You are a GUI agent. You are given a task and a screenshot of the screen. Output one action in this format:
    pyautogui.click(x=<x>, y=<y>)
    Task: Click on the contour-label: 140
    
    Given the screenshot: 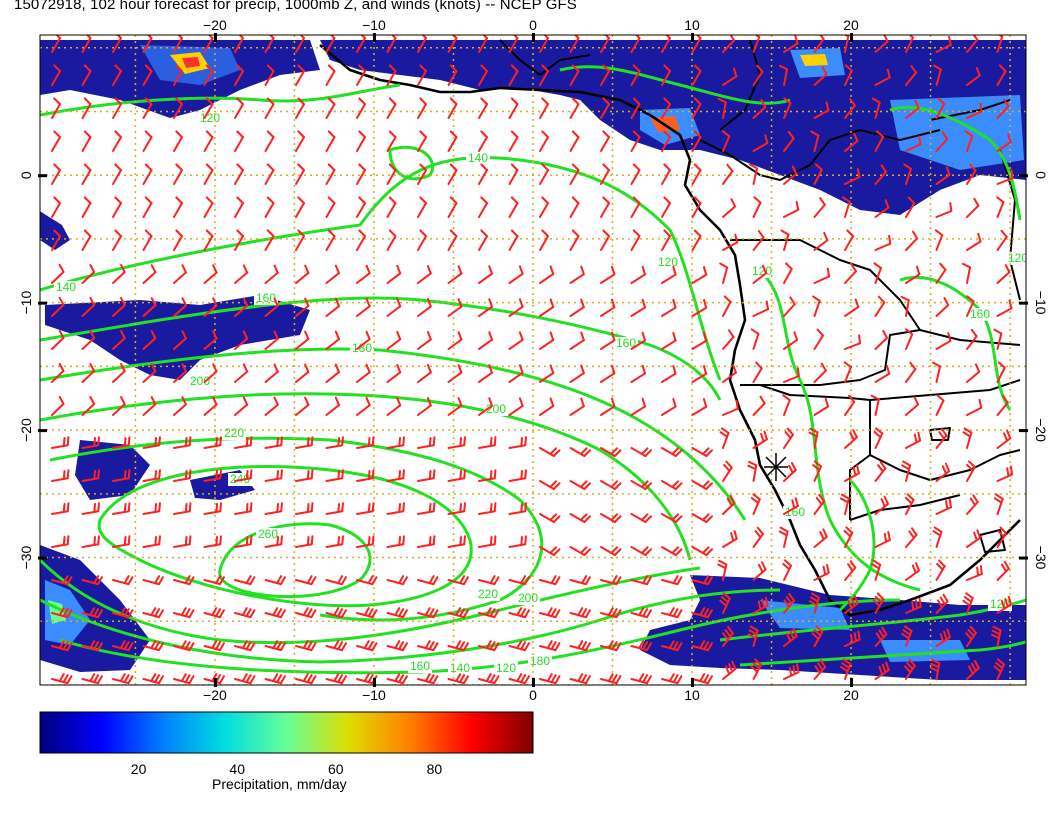 What is the action you would take?
    pyautogui.click(x=478, y=158)
    